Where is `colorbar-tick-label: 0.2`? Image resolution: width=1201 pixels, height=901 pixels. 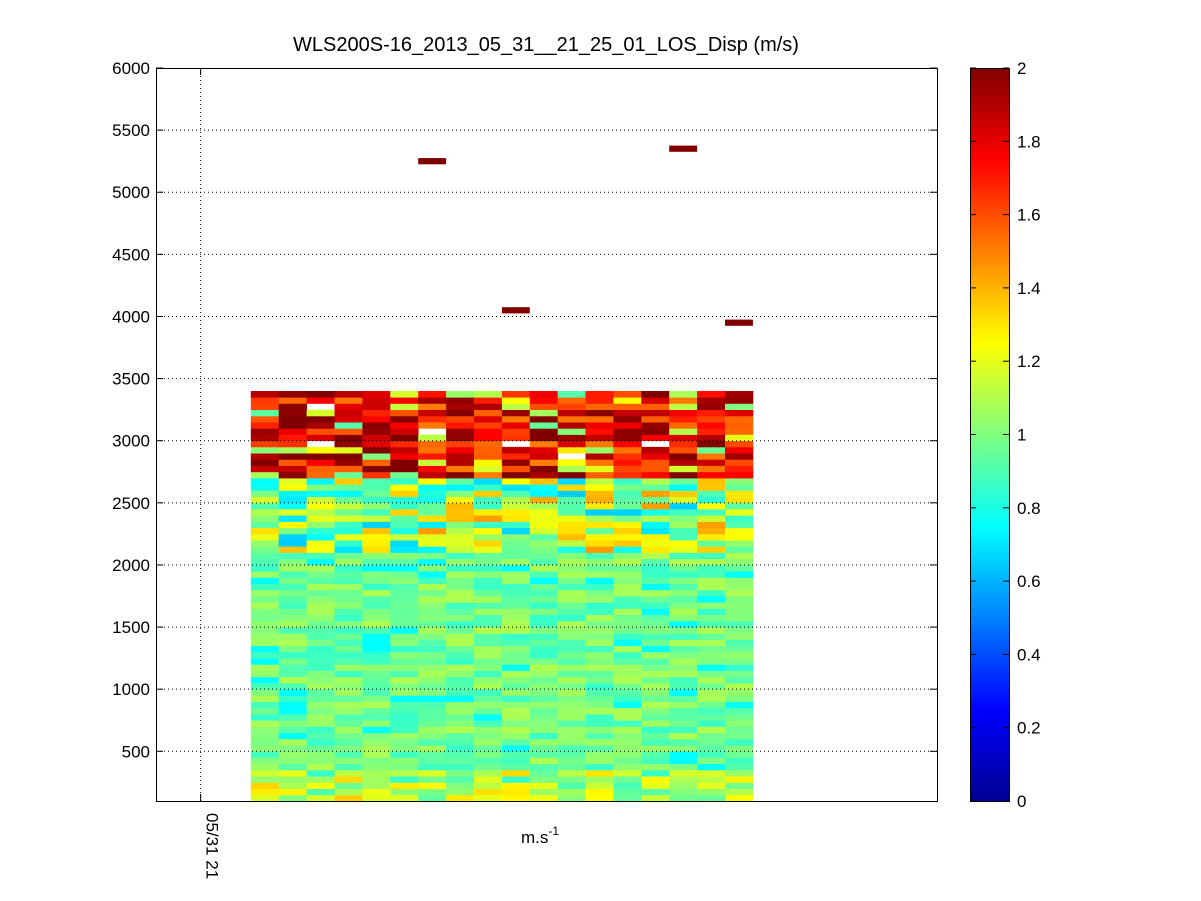 colorbar-tick-label: 0.2 is located at coordinates (1029, 728).